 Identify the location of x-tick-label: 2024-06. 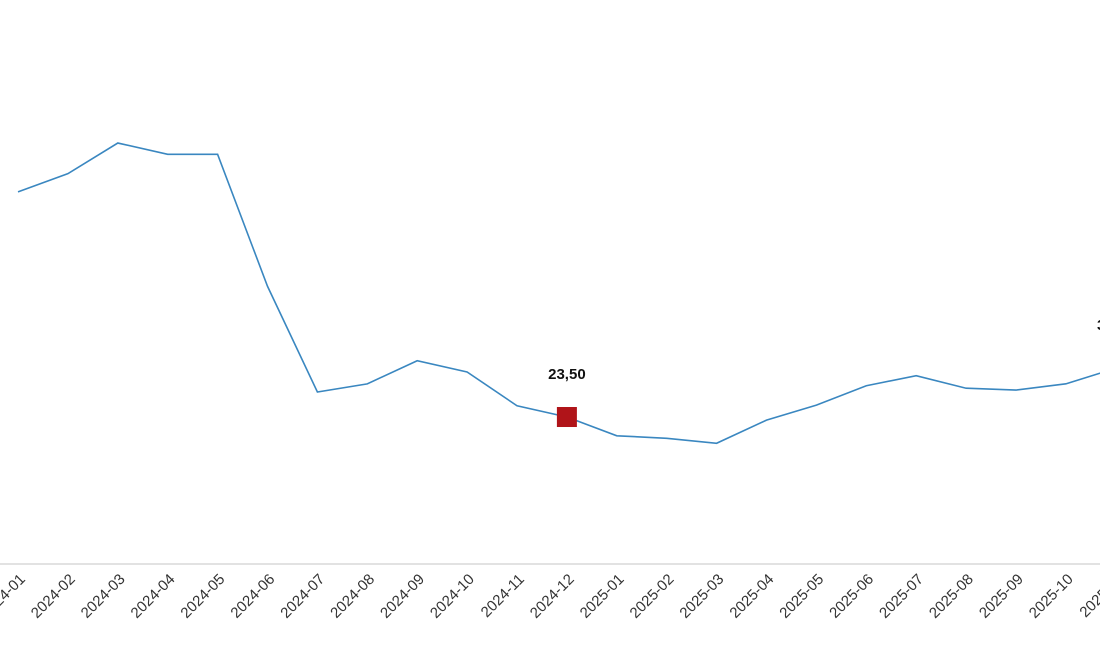
(252, 596).